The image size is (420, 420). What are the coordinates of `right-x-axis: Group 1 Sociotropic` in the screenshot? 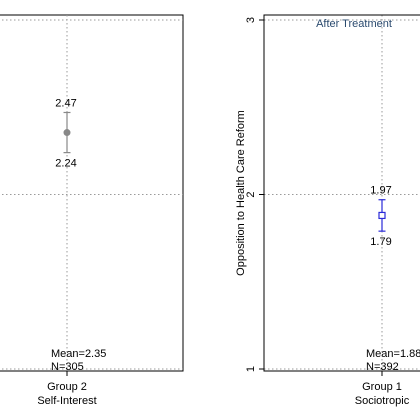 It's located at (382, 389).